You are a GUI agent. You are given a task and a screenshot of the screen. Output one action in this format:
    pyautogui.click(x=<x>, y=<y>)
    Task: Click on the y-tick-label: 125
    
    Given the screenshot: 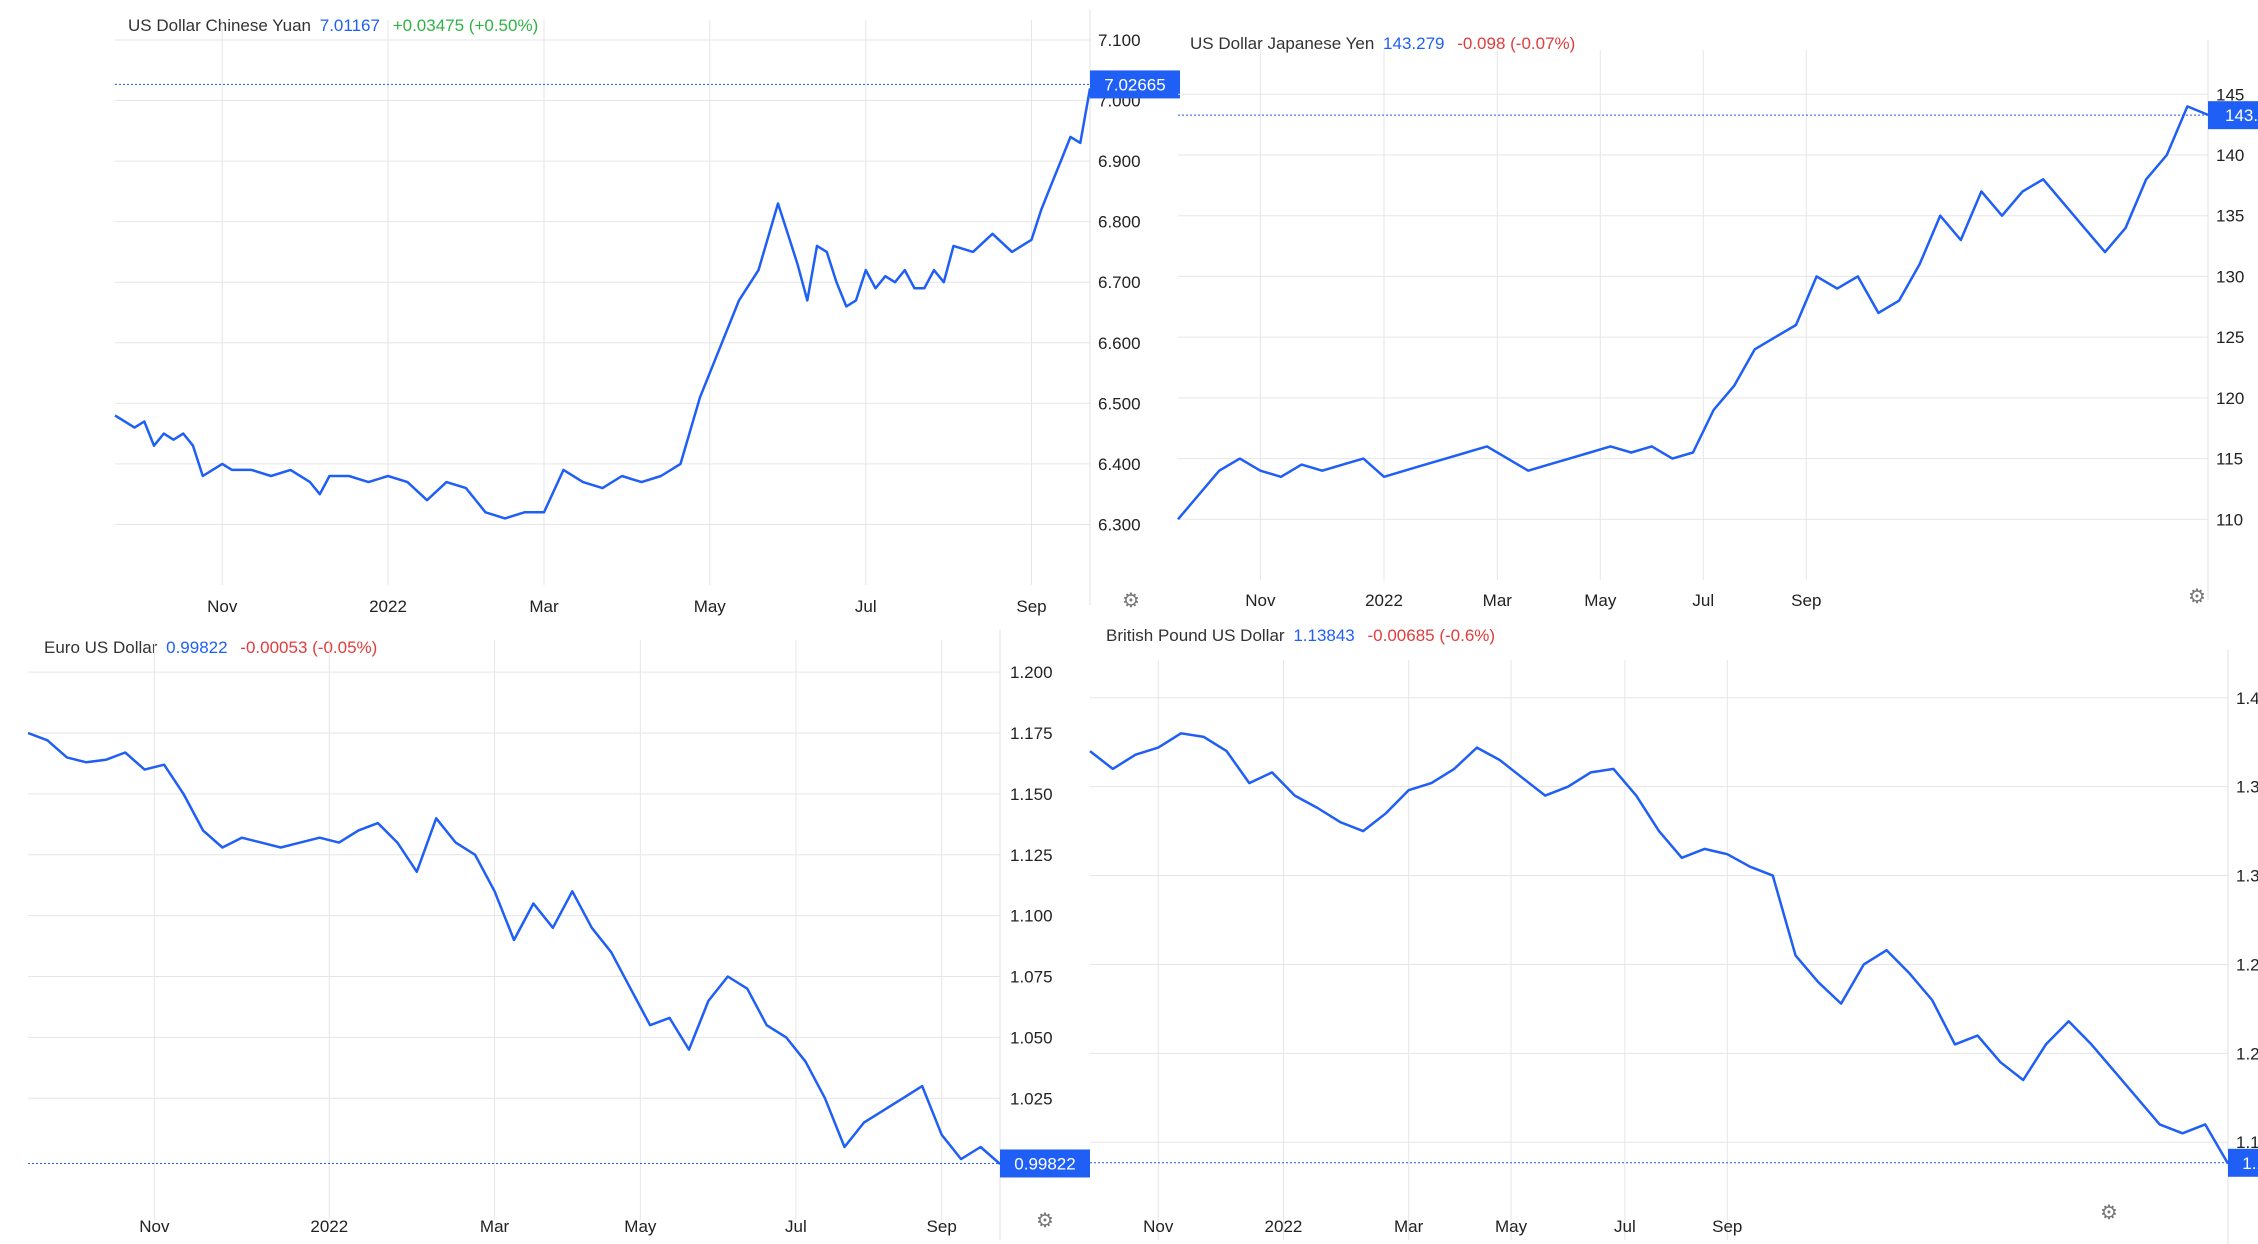 What is the action you would take?
    pyautogui.click(x=2230, y=337)
    